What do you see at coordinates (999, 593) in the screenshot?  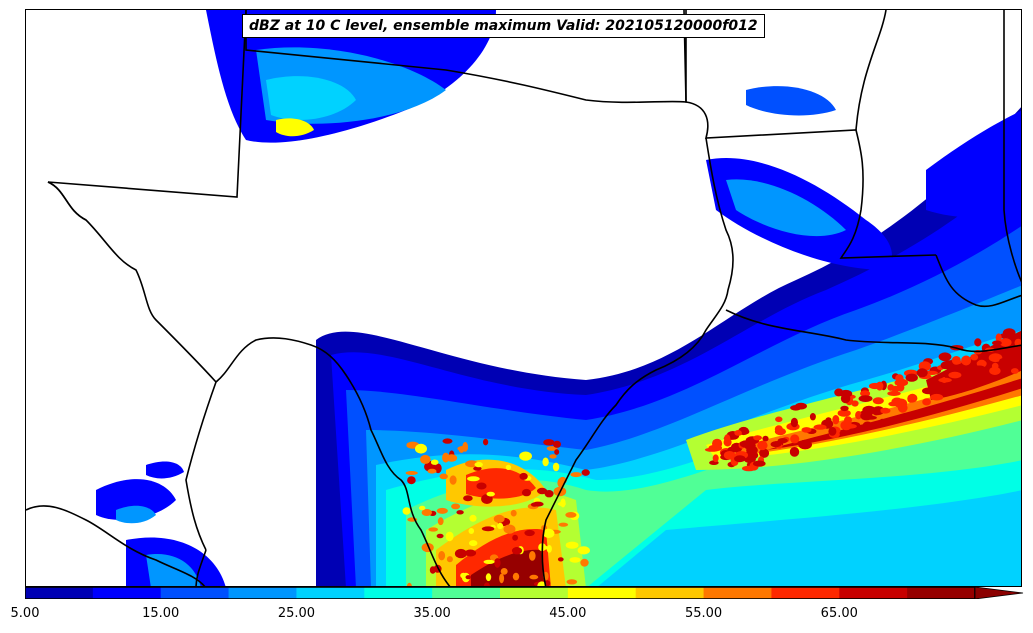 I see `colorbar-extend-arrow` at bounding box center [999, 593].